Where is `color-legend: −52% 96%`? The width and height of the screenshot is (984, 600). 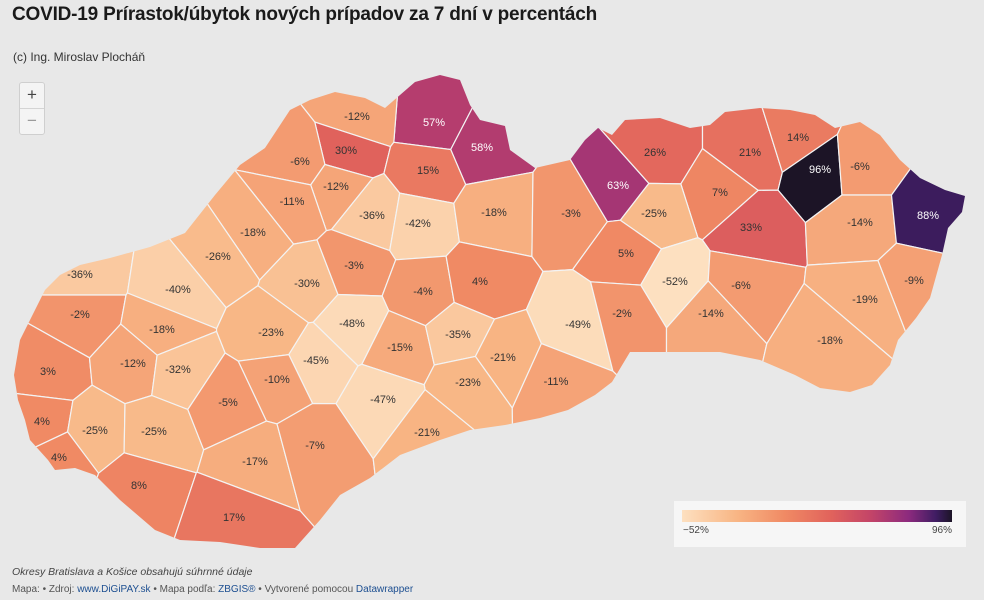 color-legend: −52% 96% is located at coordinates (820, 524).